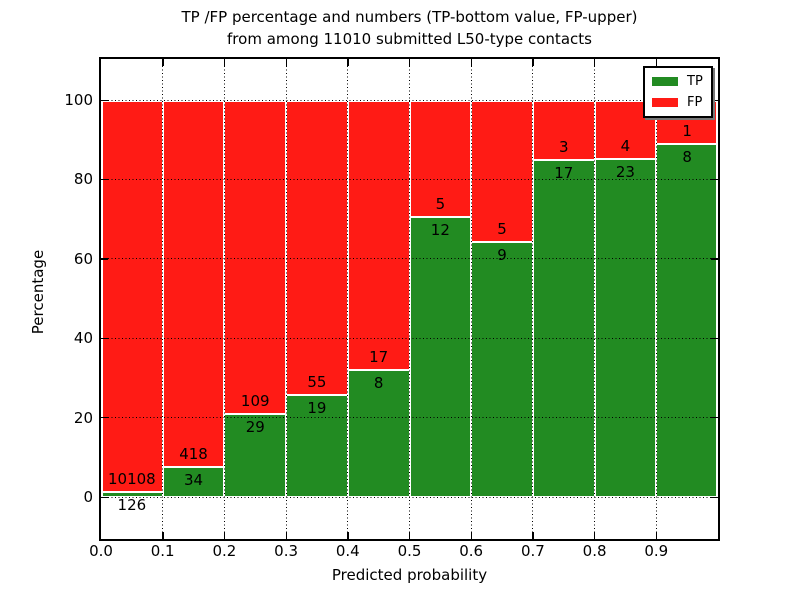  I want to click on y-tick-label: 80, so click(83, 179).